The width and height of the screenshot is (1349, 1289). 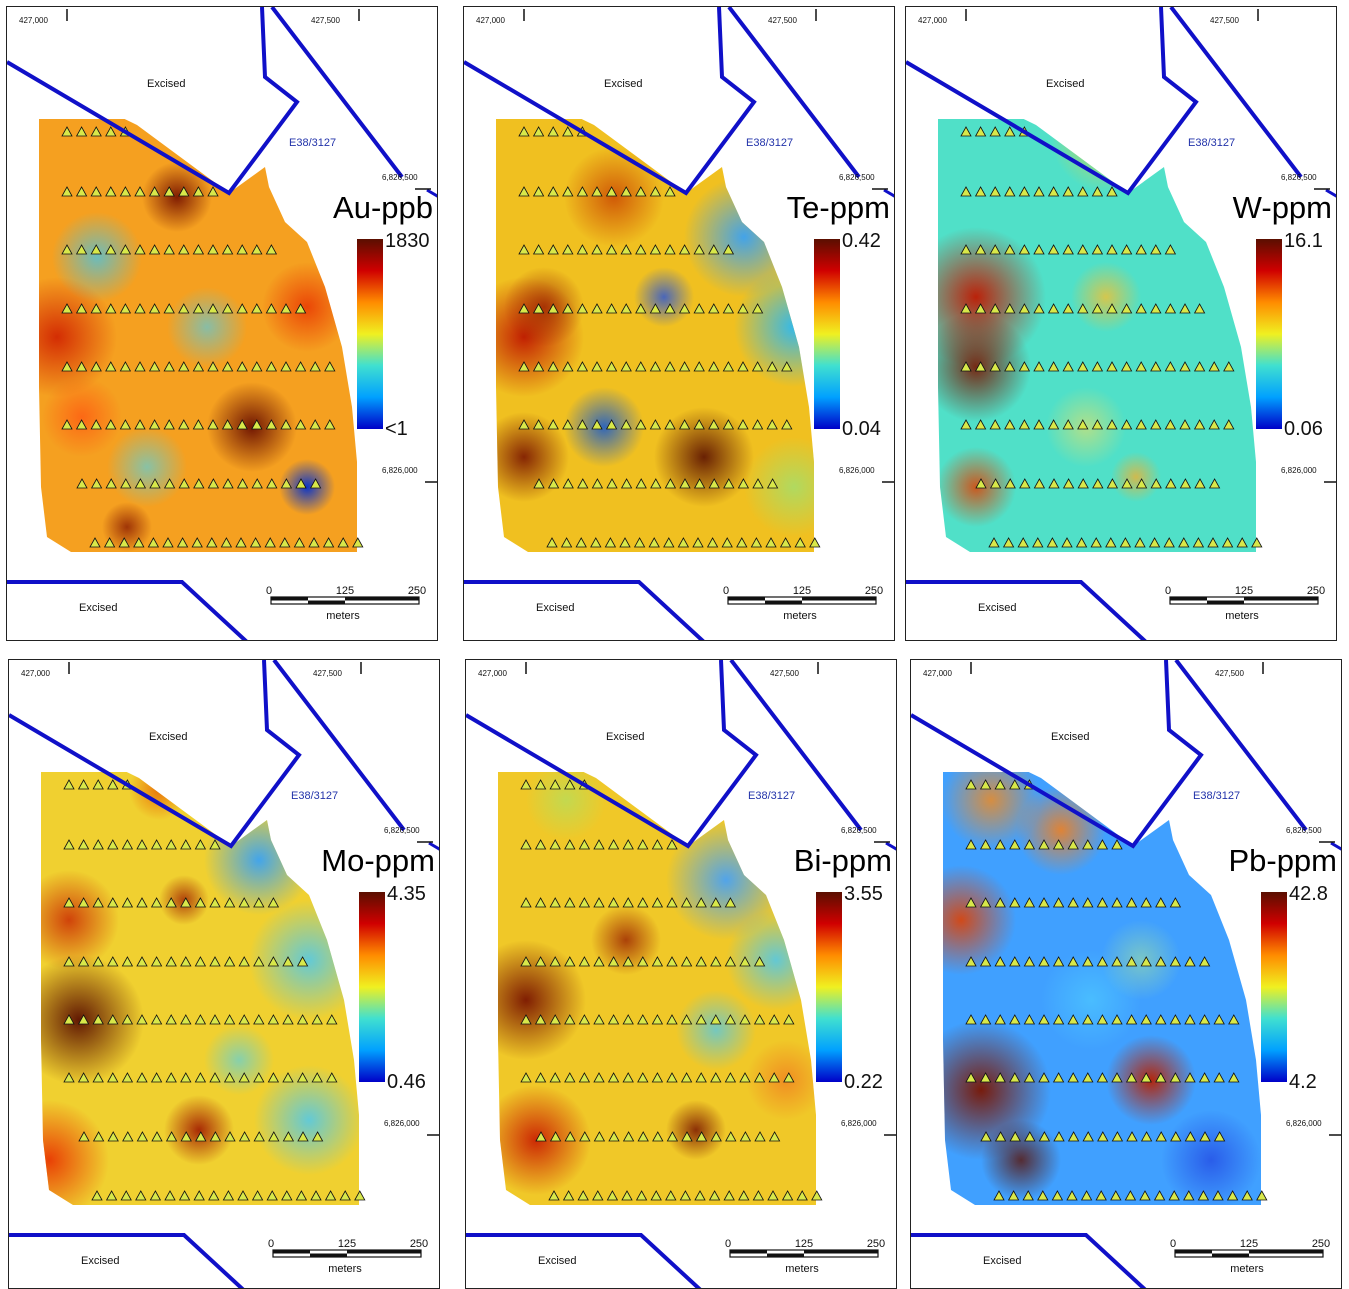 I want to click on legend-max-value: 42.8, so click(x=1308, y=894).